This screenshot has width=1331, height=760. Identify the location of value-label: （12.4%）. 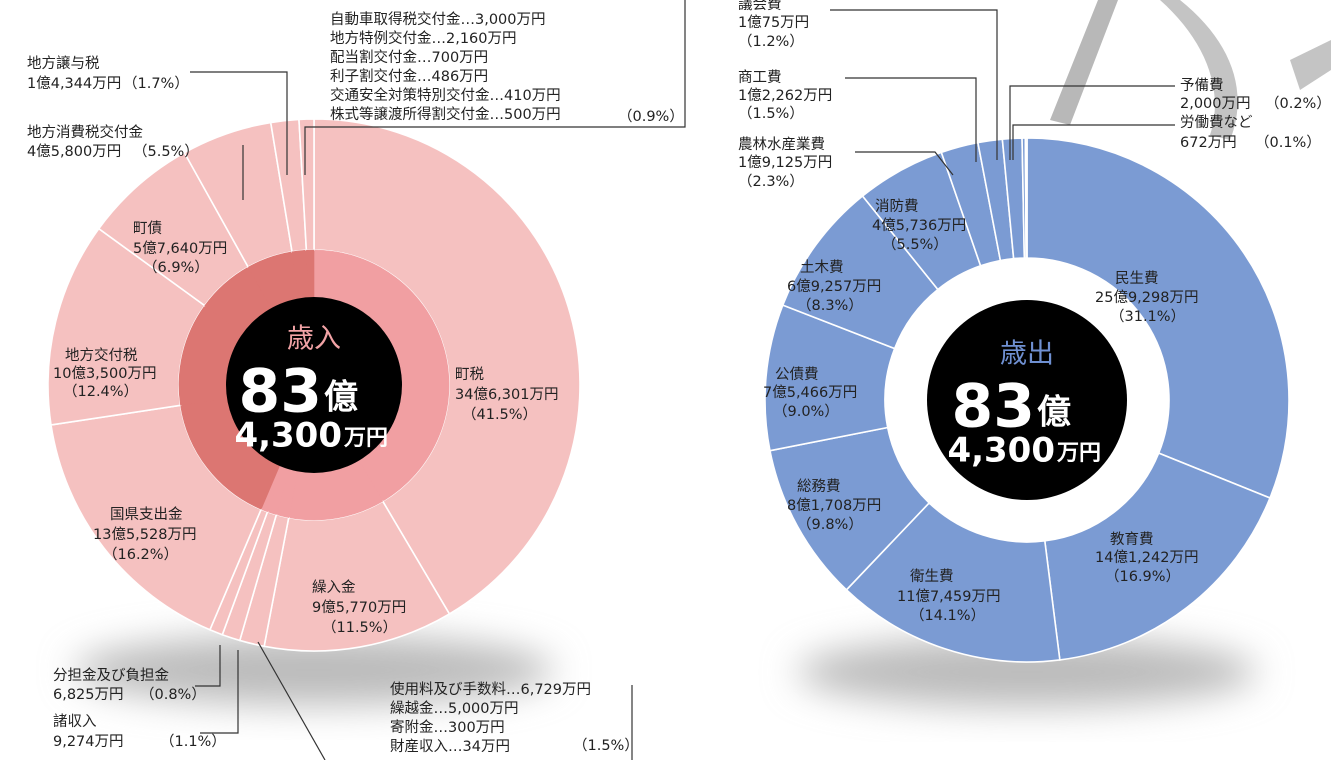
(100, 391).